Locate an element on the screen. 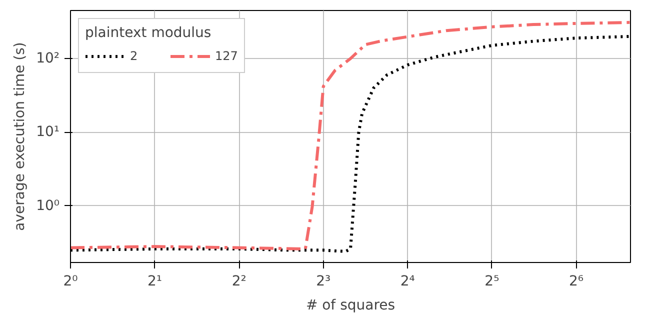  y-tick-label: 10² is located at coordinates (48, 58).